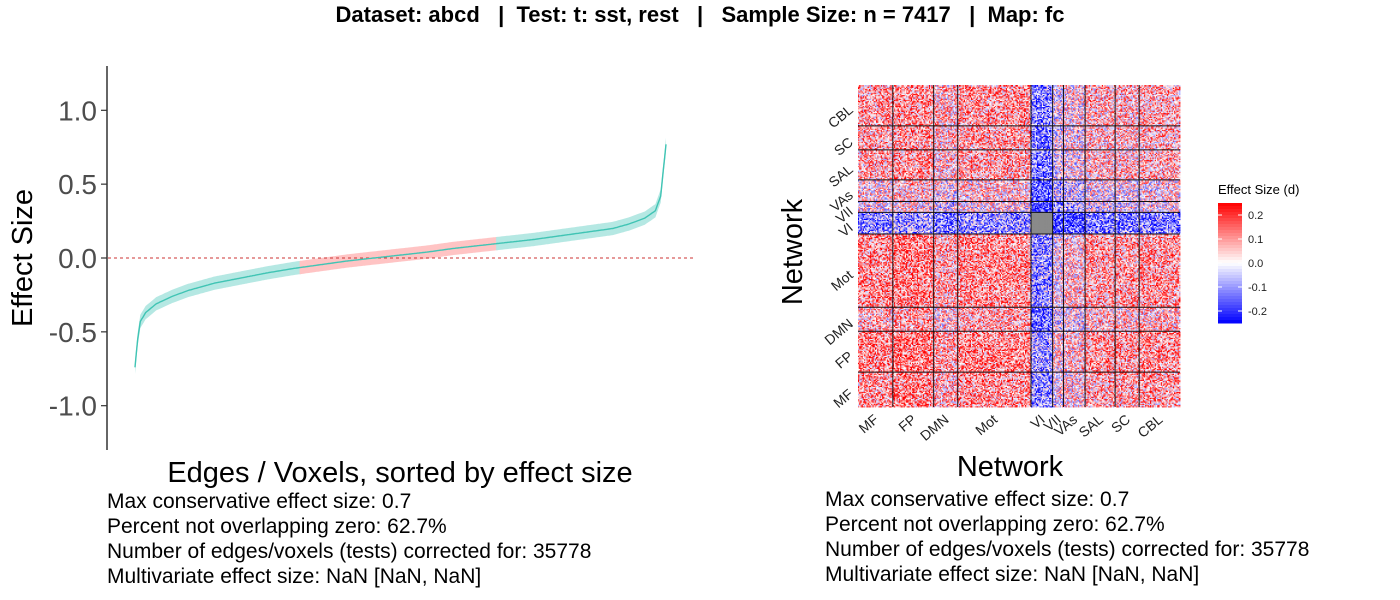 The height and width of the screenshot is (600, 1400). I want to click on y-tick-label: 0.5, so click(77, 184).